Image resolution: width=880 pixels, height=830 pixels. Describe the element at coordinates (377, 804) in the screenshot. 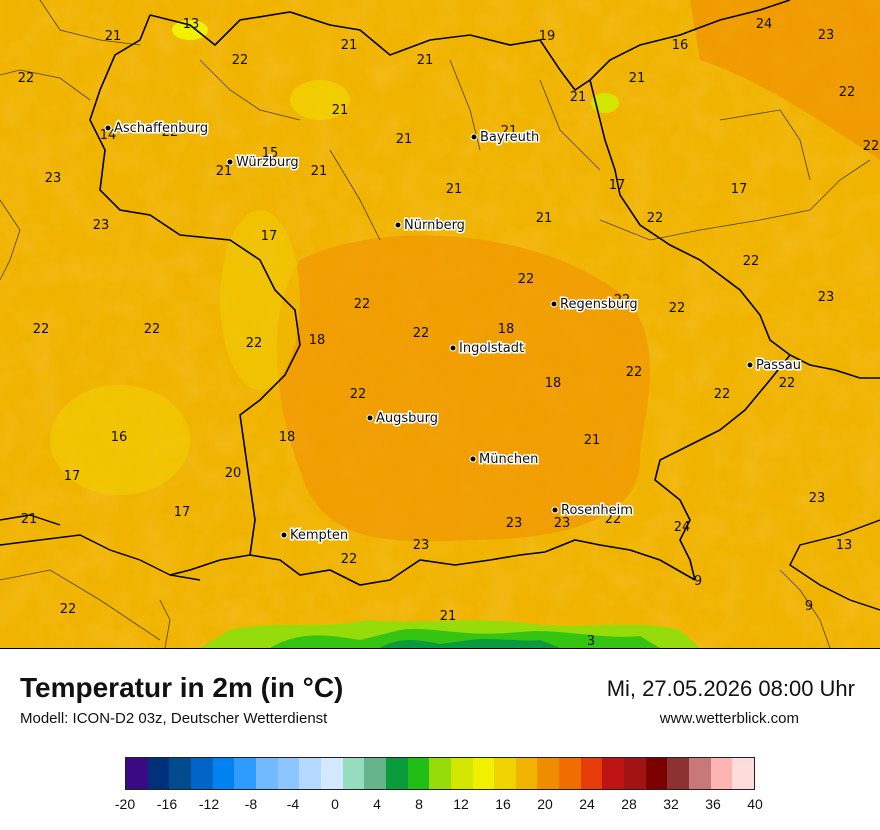

I see `legend-tick-label: 4` at that location.